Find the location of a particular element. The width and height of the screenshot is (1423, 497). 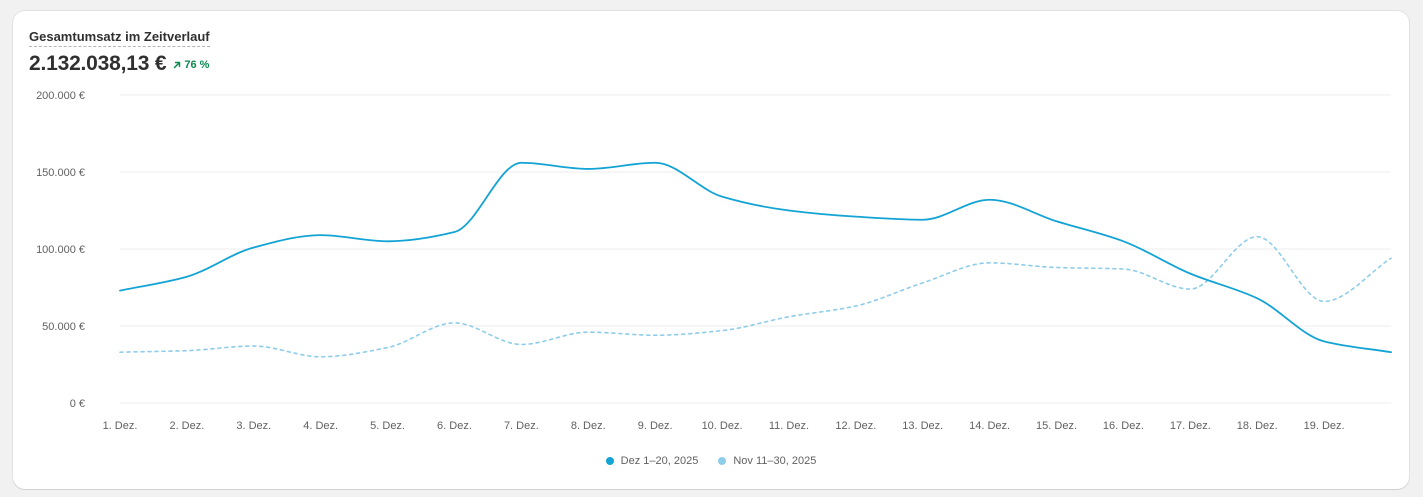

x-tick-label: 16. Dez. is located at coordinates (1123, 426).